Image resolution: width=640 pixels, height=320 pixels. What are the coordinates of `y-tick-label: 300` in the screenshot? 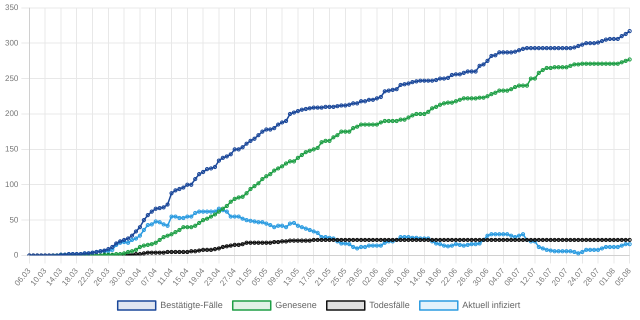 It's located at (11, 43).